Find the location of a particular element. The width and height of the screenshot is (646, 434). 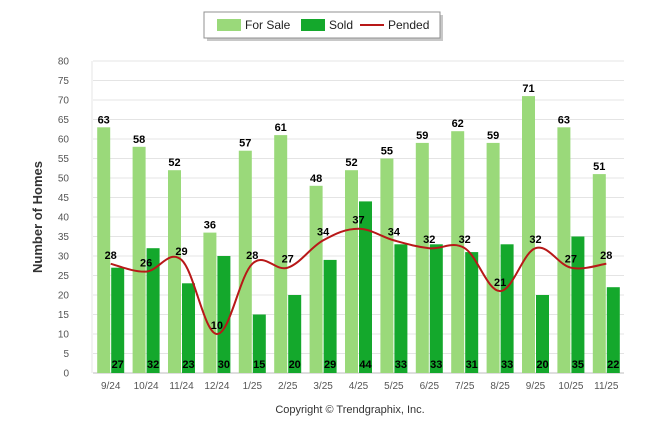

x-tick-label: 8/25 is located at coordinates (500, 386).